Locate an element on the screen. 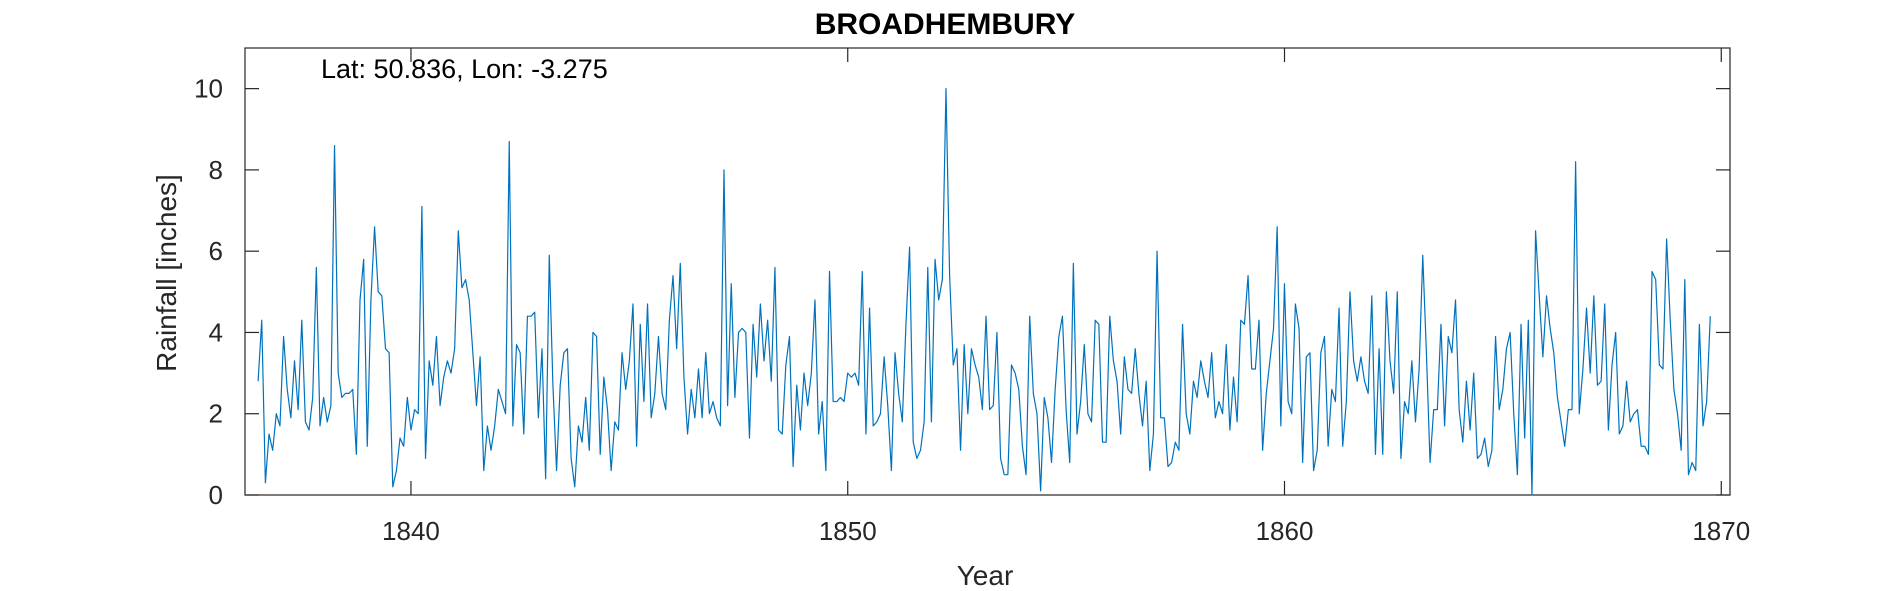  x-tick-label: 1840 is located at coordinates (411, 531).